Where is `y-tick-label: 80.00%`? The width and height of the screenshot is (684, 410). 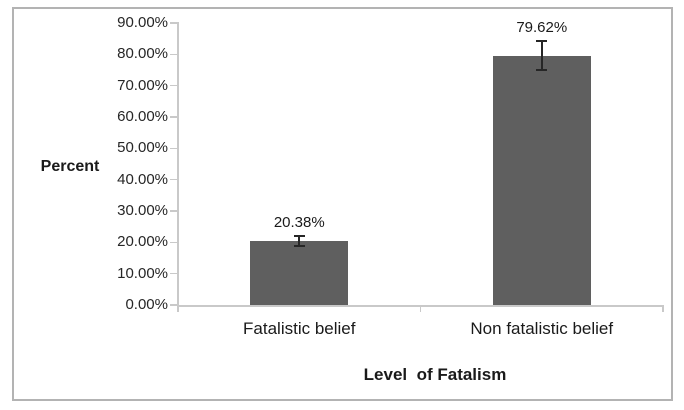
y-tick-label: 80.00% is located at coordinates (142, 54).